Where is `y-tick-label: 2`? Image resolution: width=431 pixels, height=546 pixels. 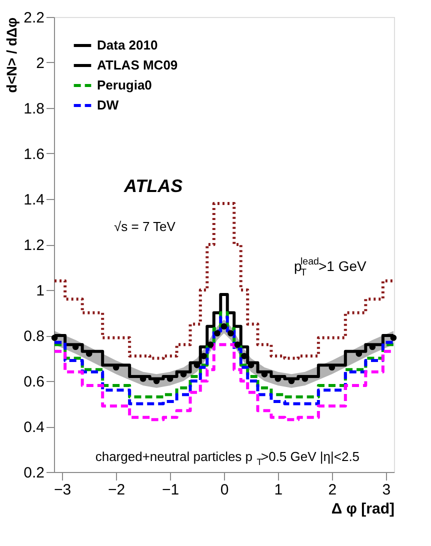 y-tick-label: 2 is located at coordinates (40, 63).